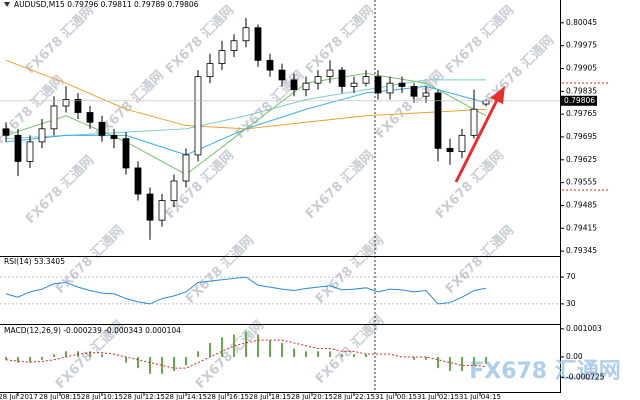 This screenshot has height=400, width=640. What do you see at coordinates (581, 159) in the screenshot?
I see `y-tick-label: 0.79625` at bounding box center [581, 159].